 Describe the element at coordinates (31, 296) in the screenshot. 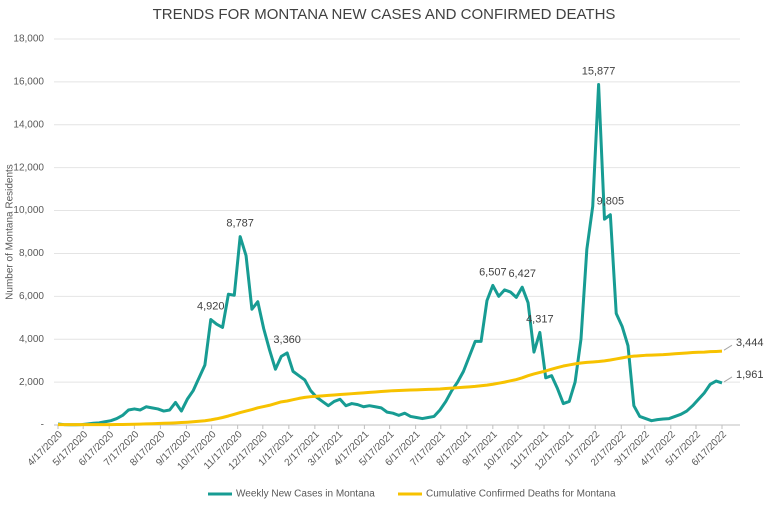

I see `y-tick-label: 6,000` at that location.